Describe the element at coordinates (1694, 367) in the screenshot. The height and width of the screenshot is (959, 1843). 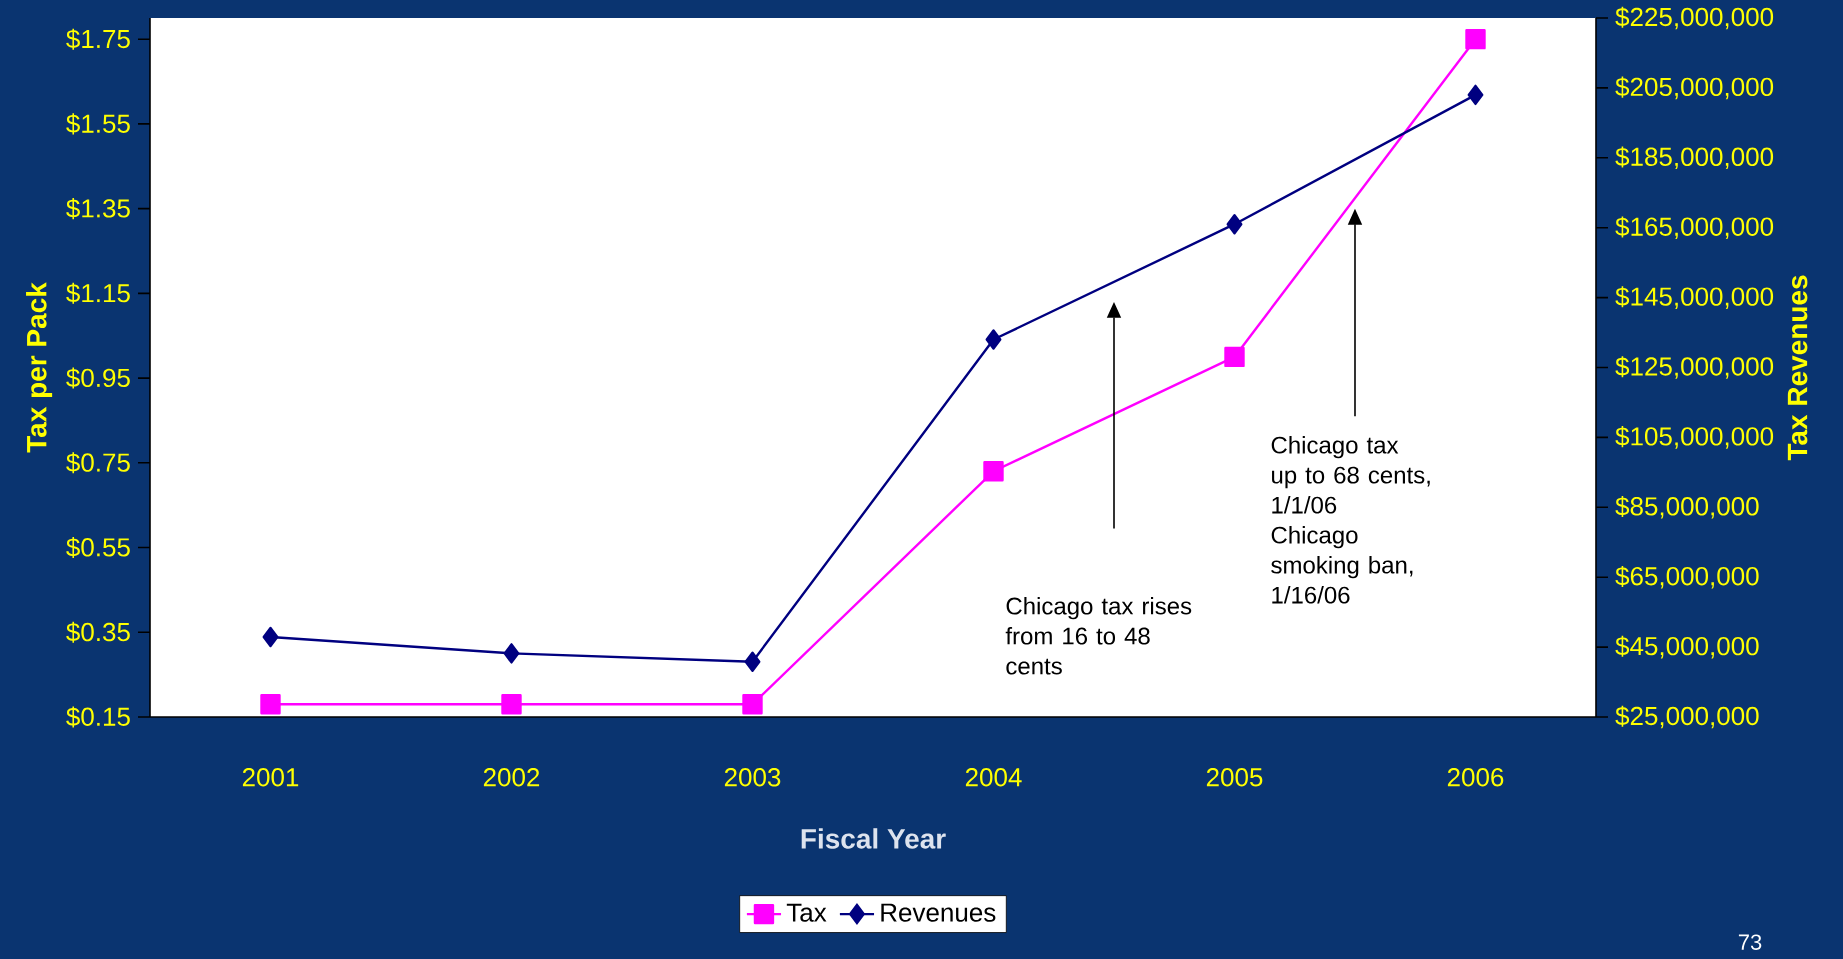
I see `y2-tick-label: $125,000,000` at that location.